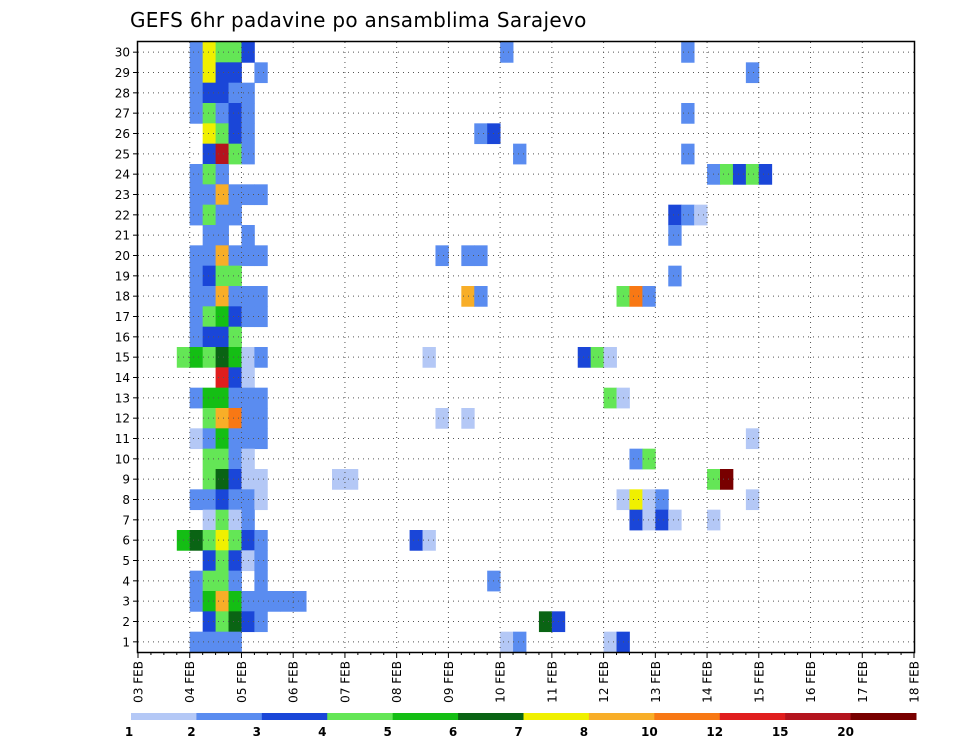 Image resolution: width=960 pixels, height=742 pixels. Describe the element at coordinates (122, 459) in the screenshot. I see `y-tick-label: 10` at that location.